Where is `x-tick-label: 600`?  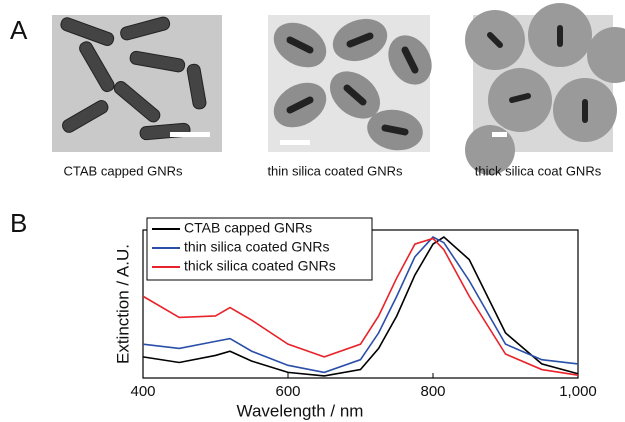
x-tick-label: 600 is located at coordinates (287, 391).